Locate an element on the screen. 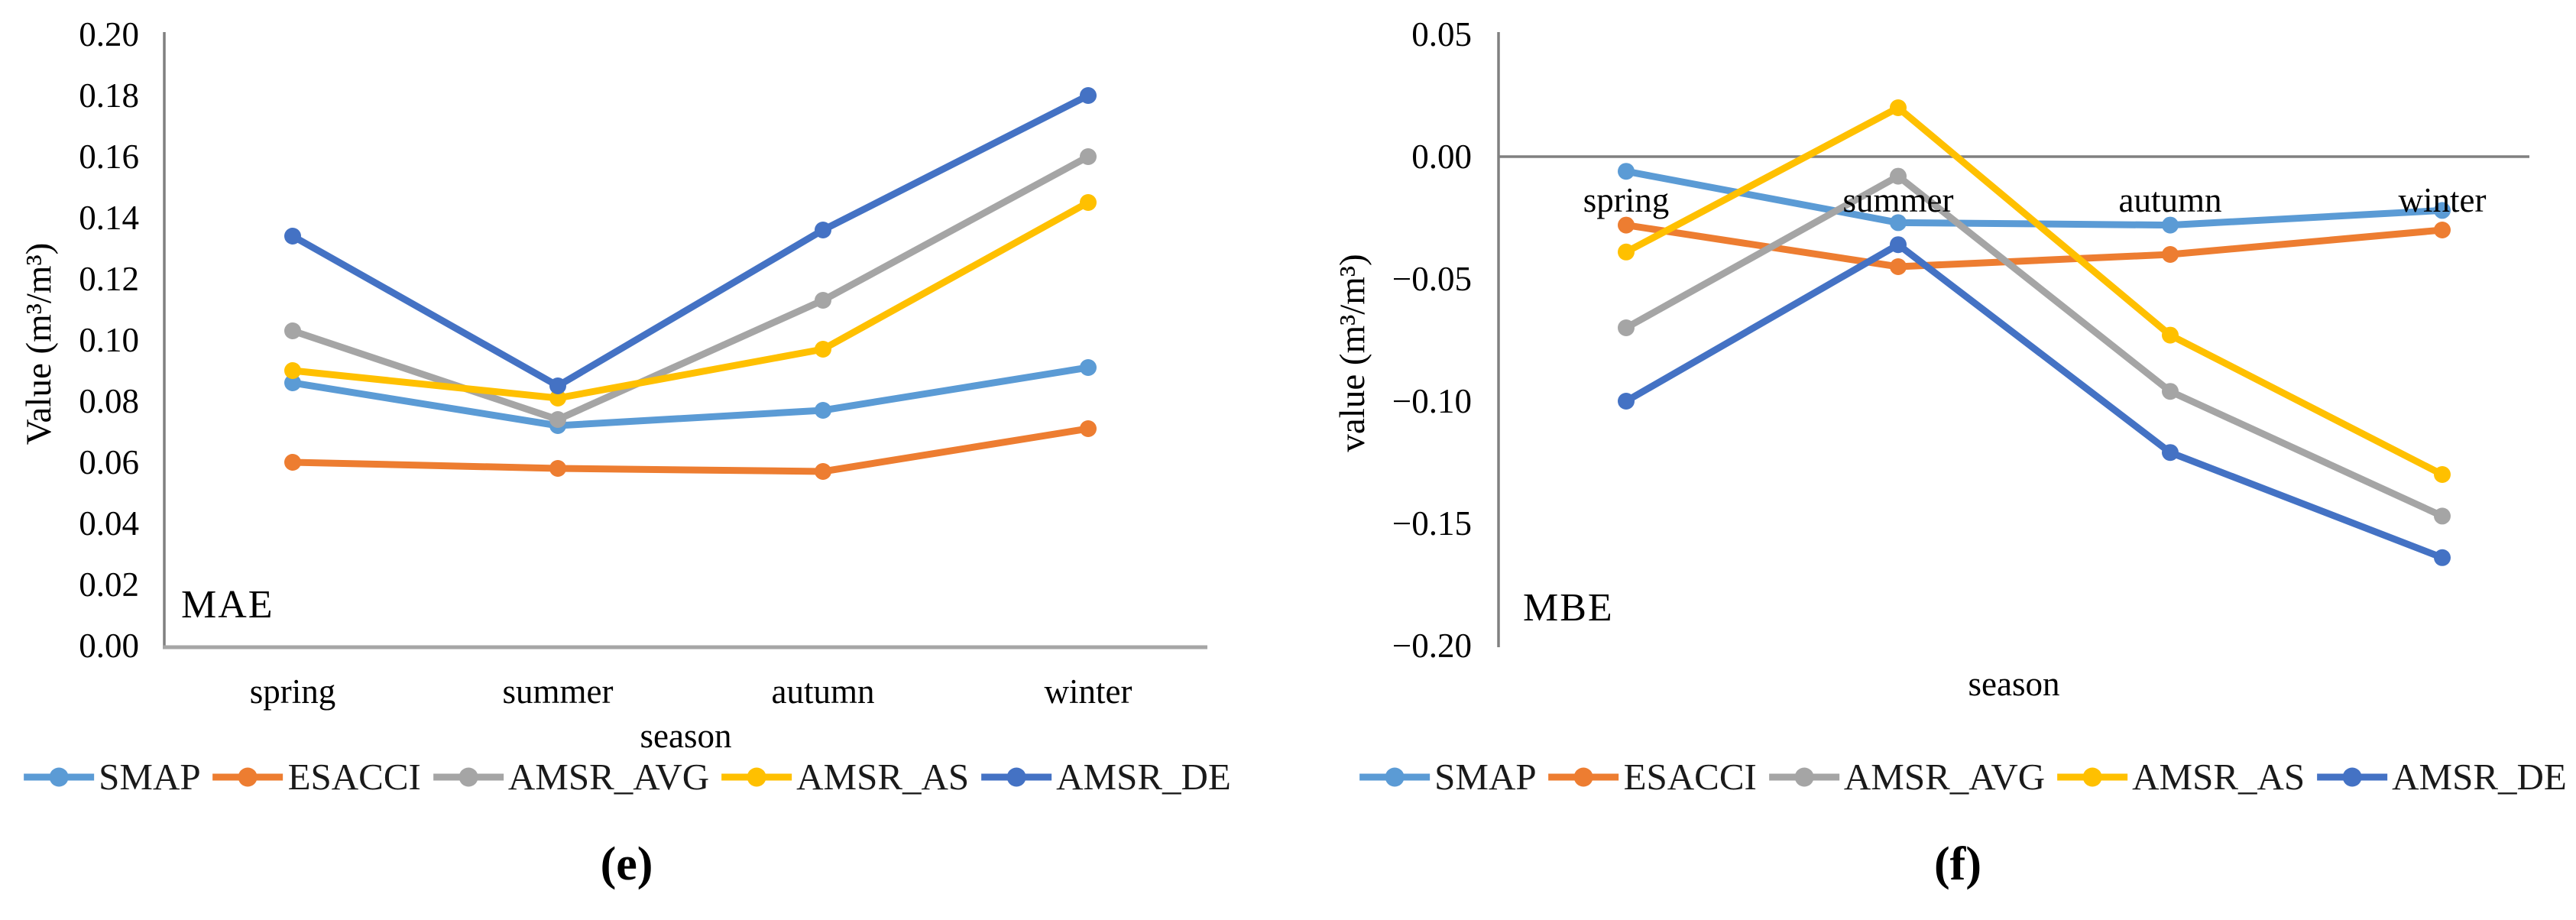  series-line-AMSR_AVG is located at coordinates (2034, 346).